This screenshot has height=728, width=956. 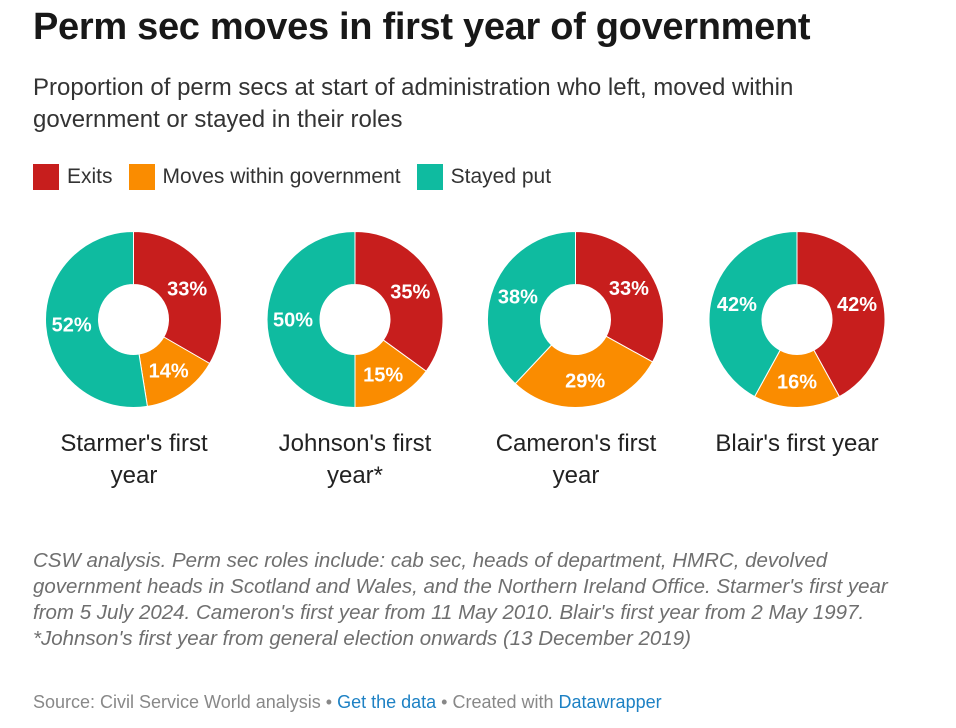 What do you see at coordinates (293, 321) in the screenshot?
I see `slice-value-label: 50%` at bounding box center [293, 321].